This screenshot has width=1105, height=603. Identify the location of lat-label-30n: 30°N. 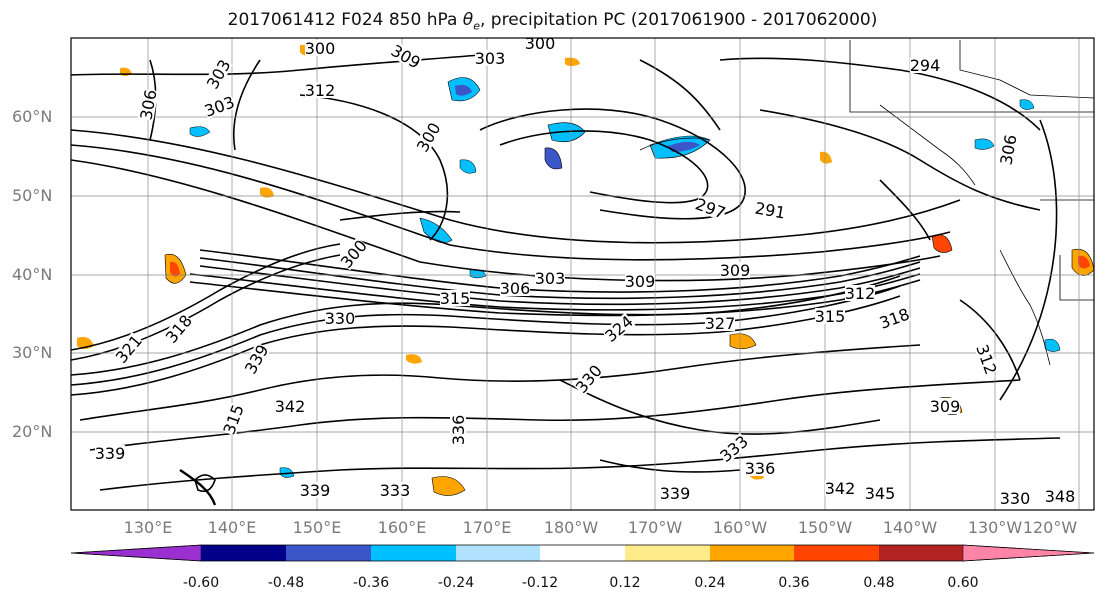
(32, 352).